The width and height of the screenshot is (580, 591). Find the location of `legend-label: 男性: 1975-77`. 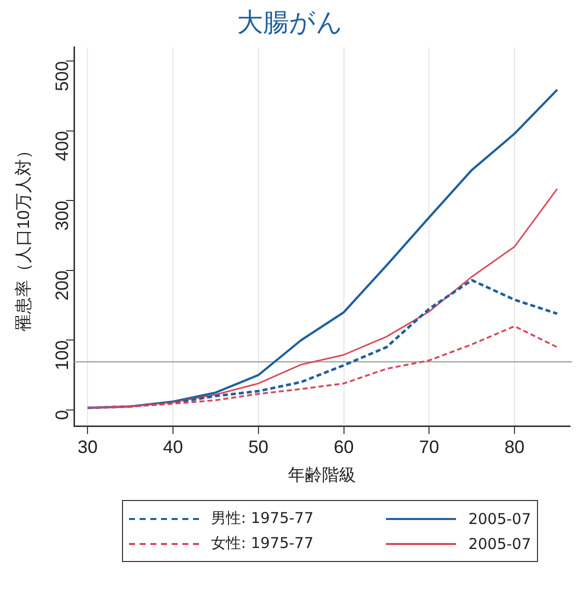

legend-label: 男性: 1975-77 is located at coordinates (262, 518).